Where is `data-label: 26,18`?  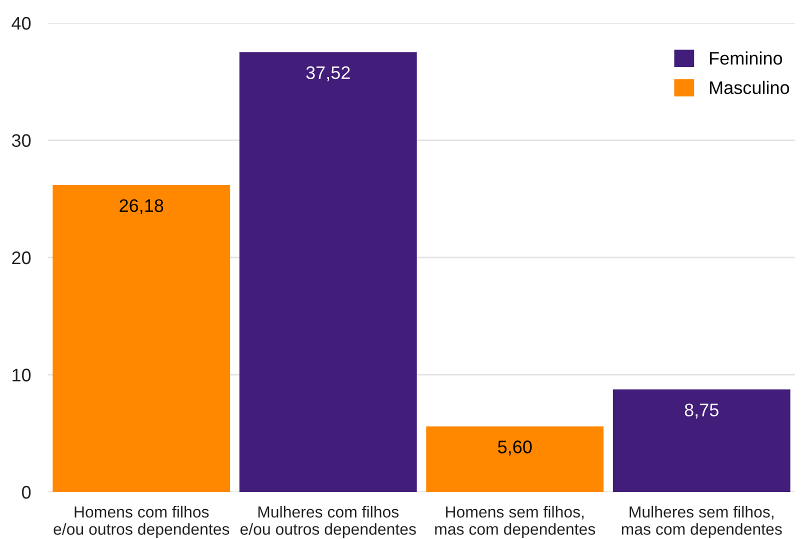
data-label: 26,18 is located at coordinates (142, 206).